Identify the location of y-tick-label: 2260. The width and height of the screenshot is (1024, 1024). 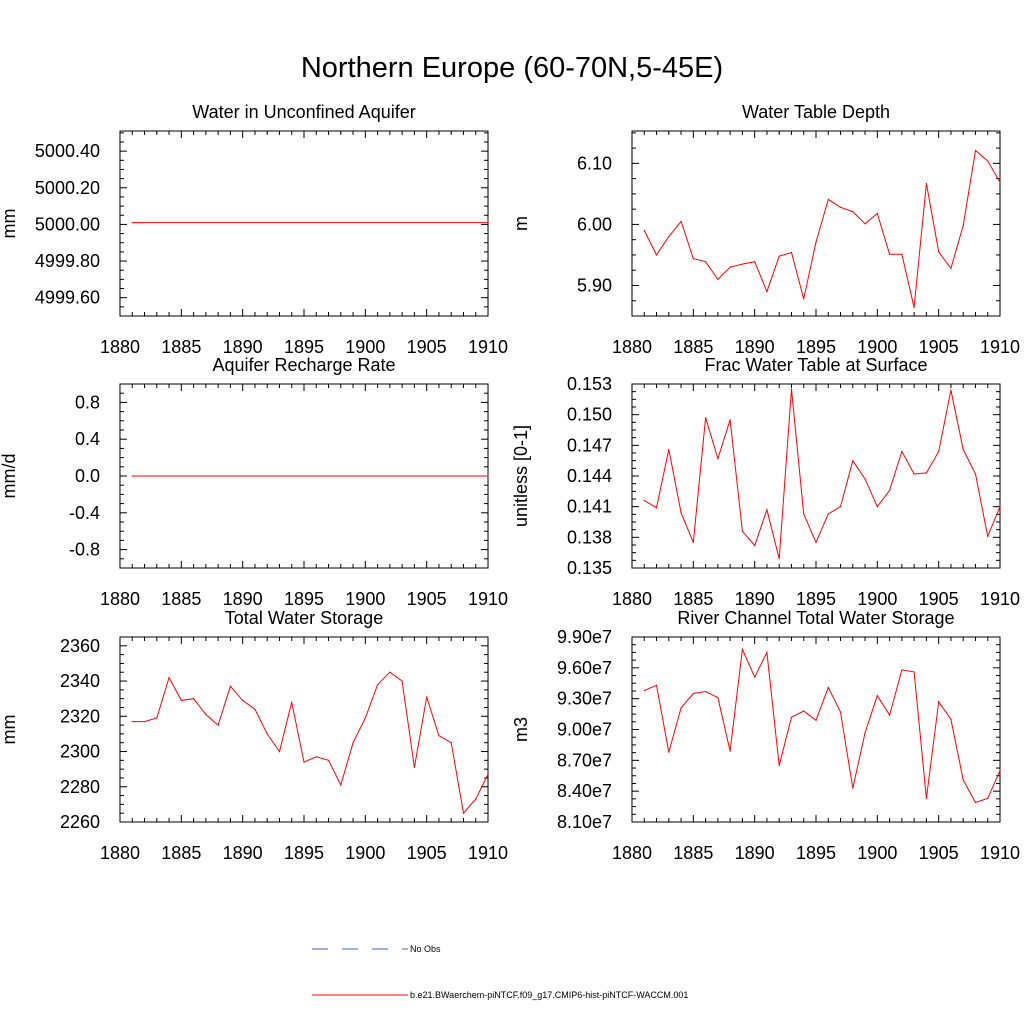
(80, 822).